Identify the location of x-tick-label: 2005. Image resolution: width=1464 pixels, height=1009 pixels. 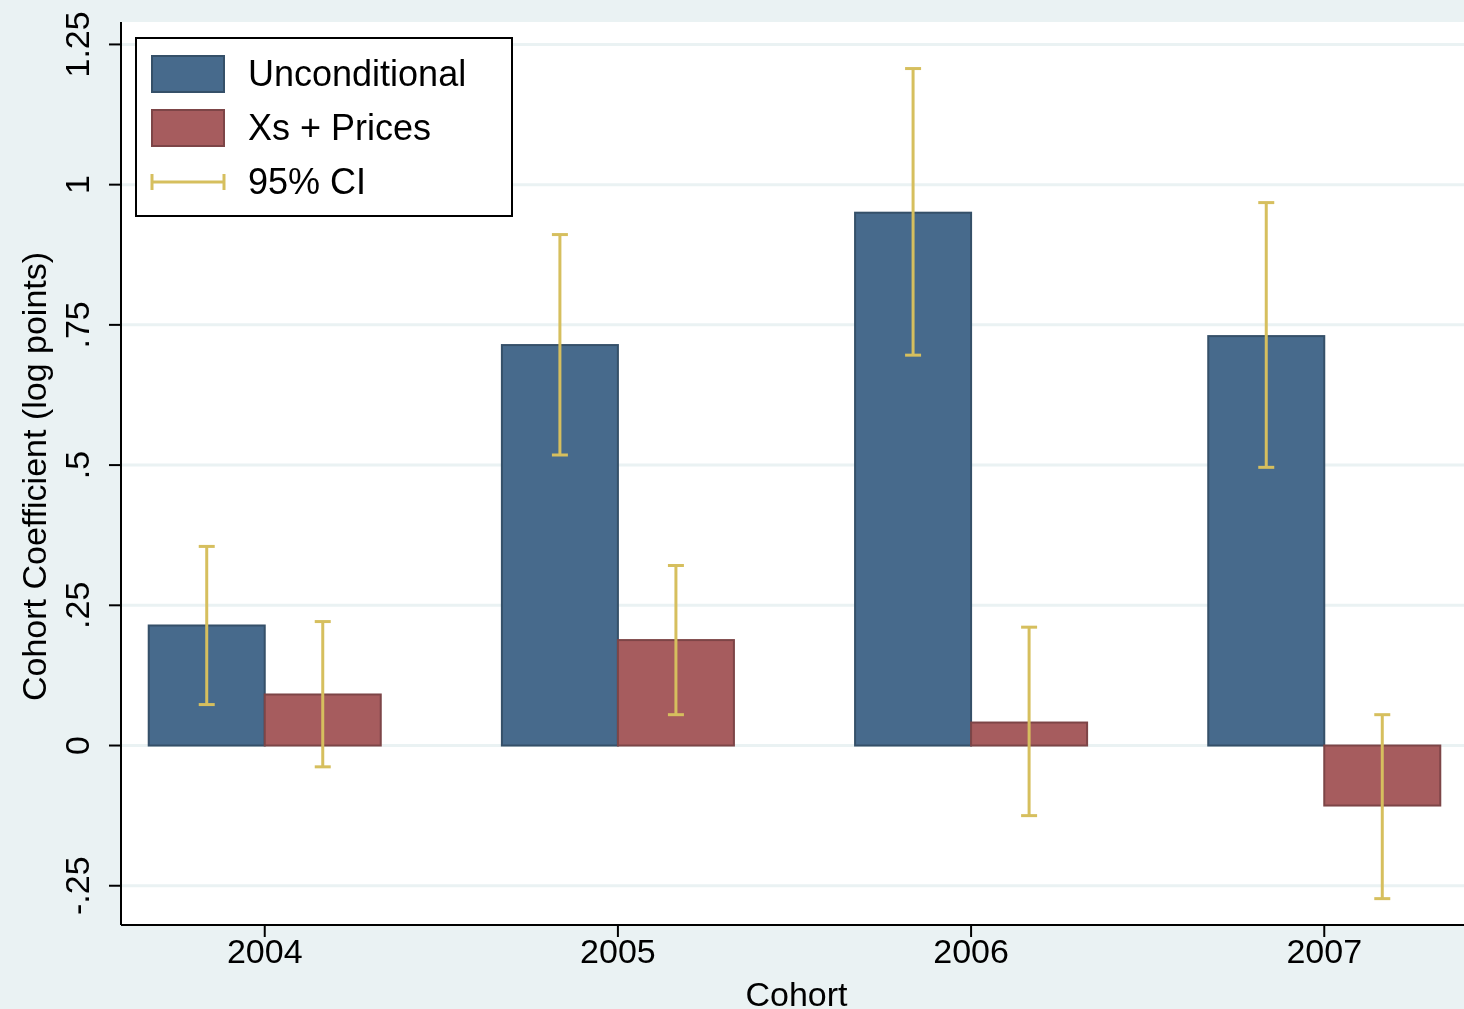
(618, 951).